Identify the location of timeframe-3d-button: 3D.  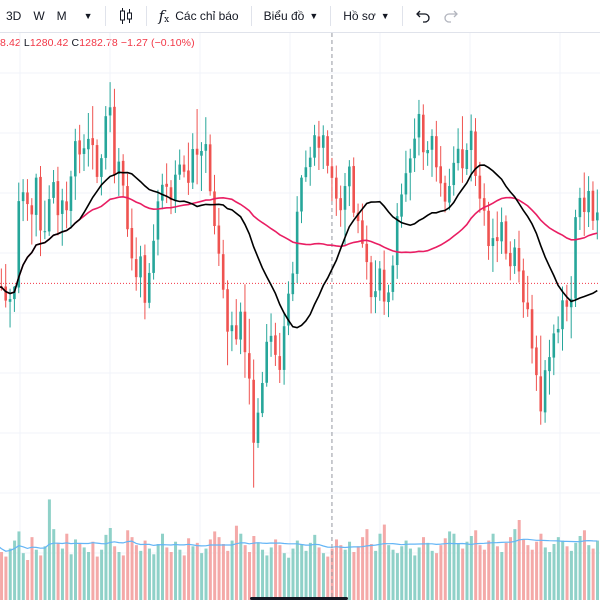
(14, 16).